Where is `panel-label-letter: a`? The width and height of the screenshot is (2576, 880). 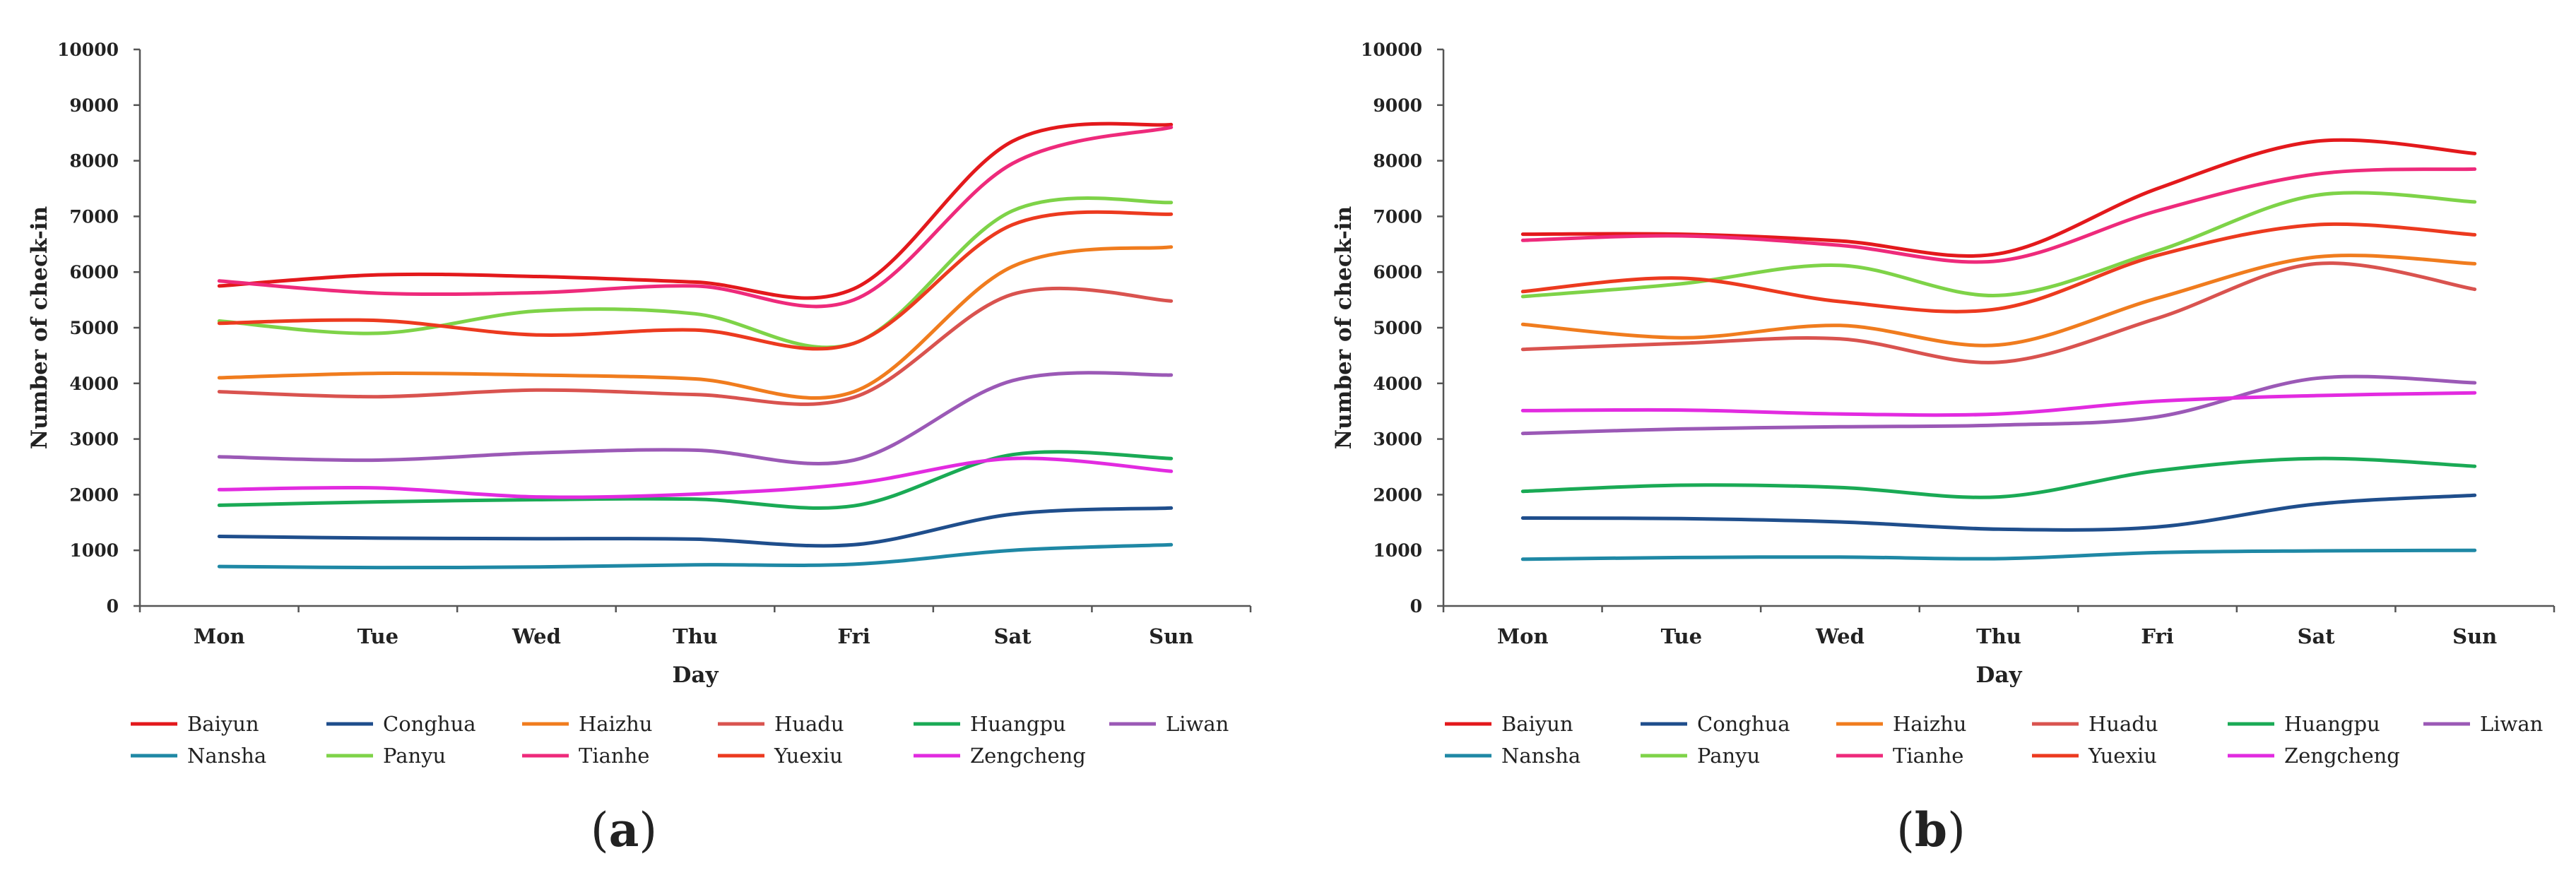
panel-label-letter: a is located at coordinates (624, 830).